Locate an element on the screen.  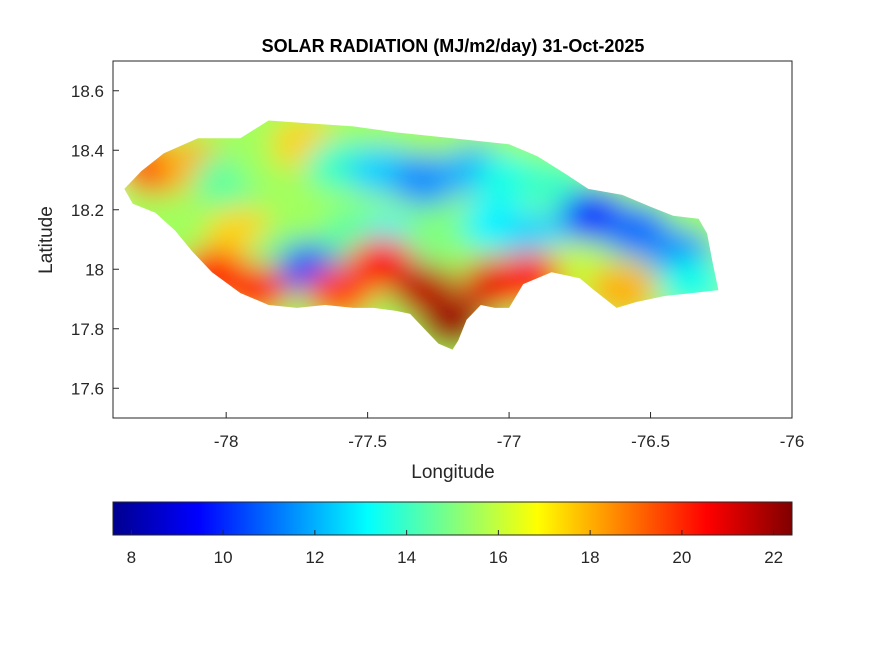
colorbar-tick-label: 20 is located at coordinates (681, 557).